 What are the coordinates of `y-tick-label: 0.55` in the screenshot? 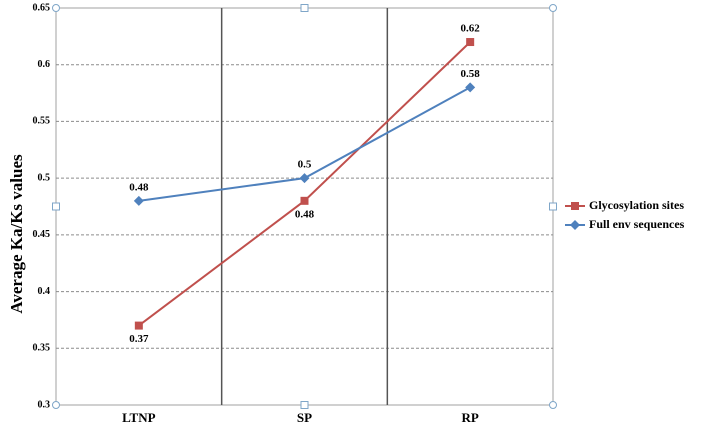 It's located at (42, 121).